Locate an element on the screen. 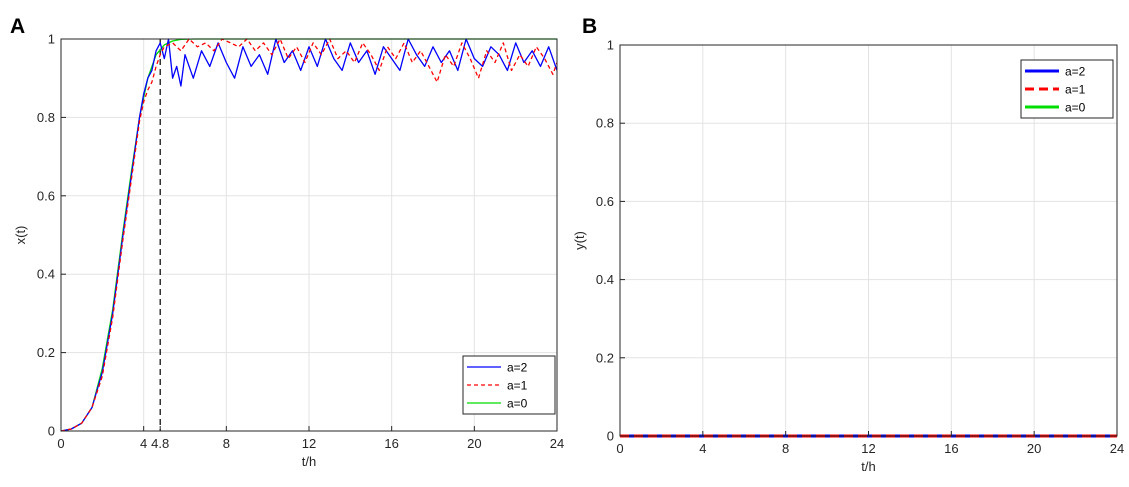 The height and width of the screenshot is (487, 1129). panel-label: B is located at coordinates (589, 26).